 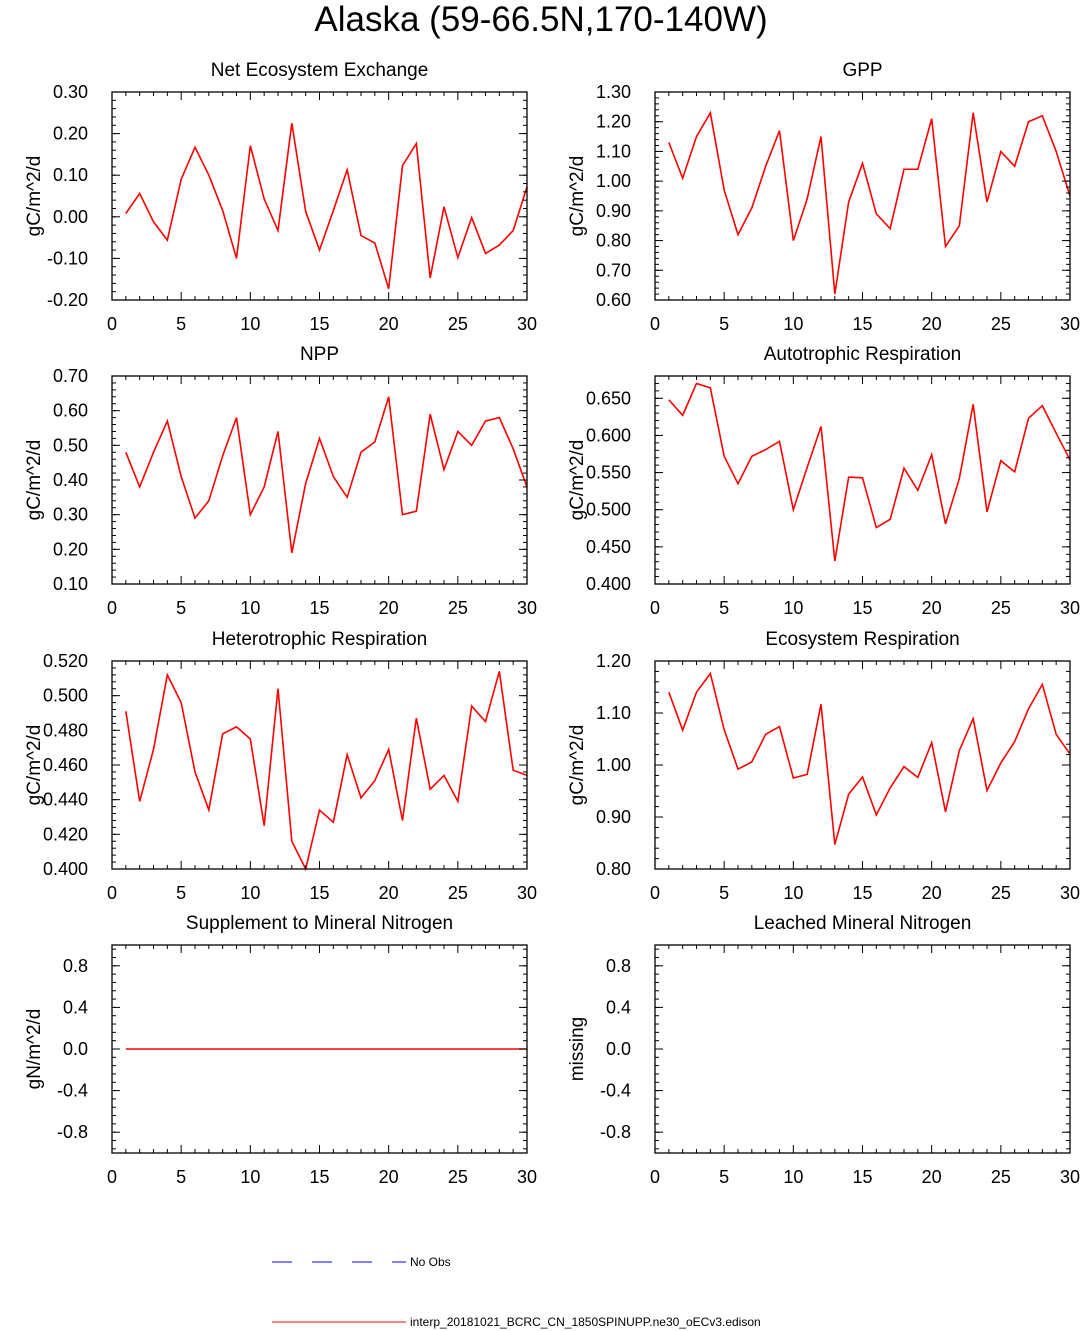 What do you see at coordinates (577, 1049) in the screenshot?
I see `y-axis-label: missing` at bounding box center [577, 1049].